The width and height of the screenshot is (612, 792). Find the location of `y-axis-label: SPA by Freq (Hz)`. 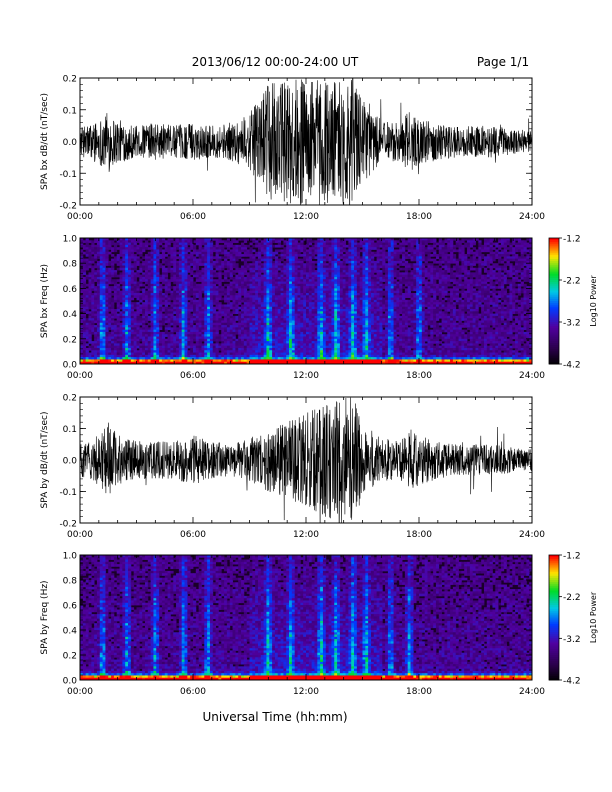

y-axis-label: SPA by Freq (Hz) is located at coordinates (45, 617).